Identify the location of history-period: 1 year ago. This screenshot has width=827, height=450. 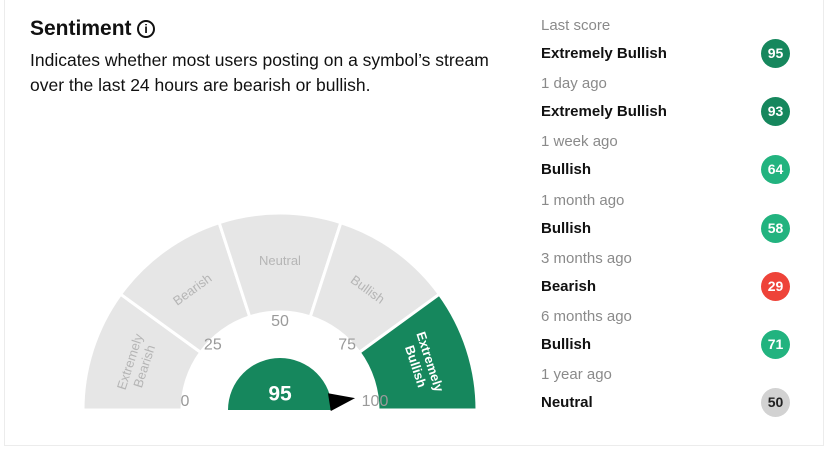
(576, 375).